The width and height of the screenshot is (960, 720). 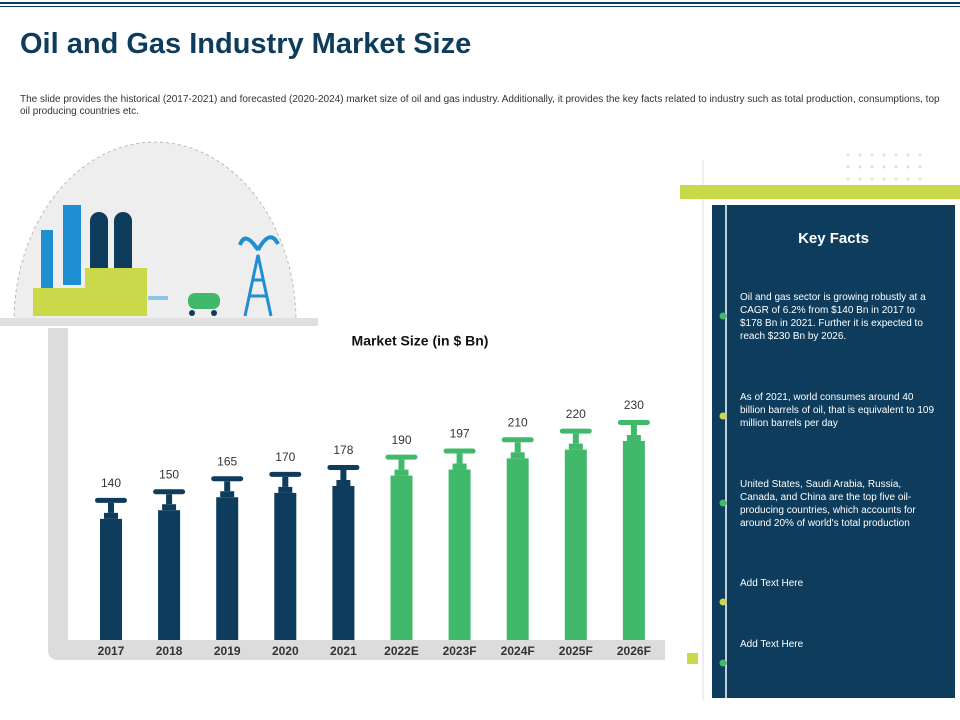 What do you see at coordinates (227, 461) in the screenshot?
I see `value-label: 165` at bounding box center [227, 461].